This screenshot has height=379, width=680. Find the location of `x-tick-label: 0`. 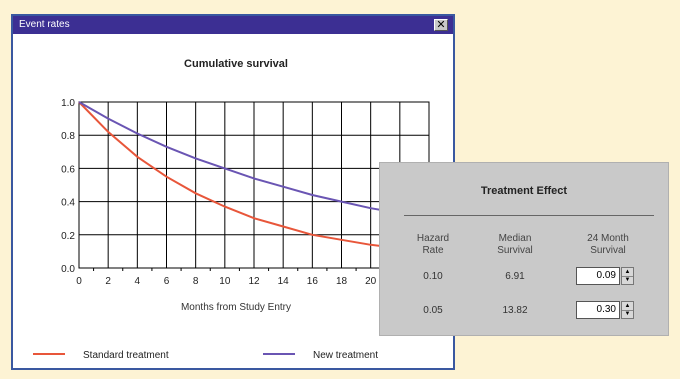

x-tick-label: 0 is located at coordinates (79, 281).